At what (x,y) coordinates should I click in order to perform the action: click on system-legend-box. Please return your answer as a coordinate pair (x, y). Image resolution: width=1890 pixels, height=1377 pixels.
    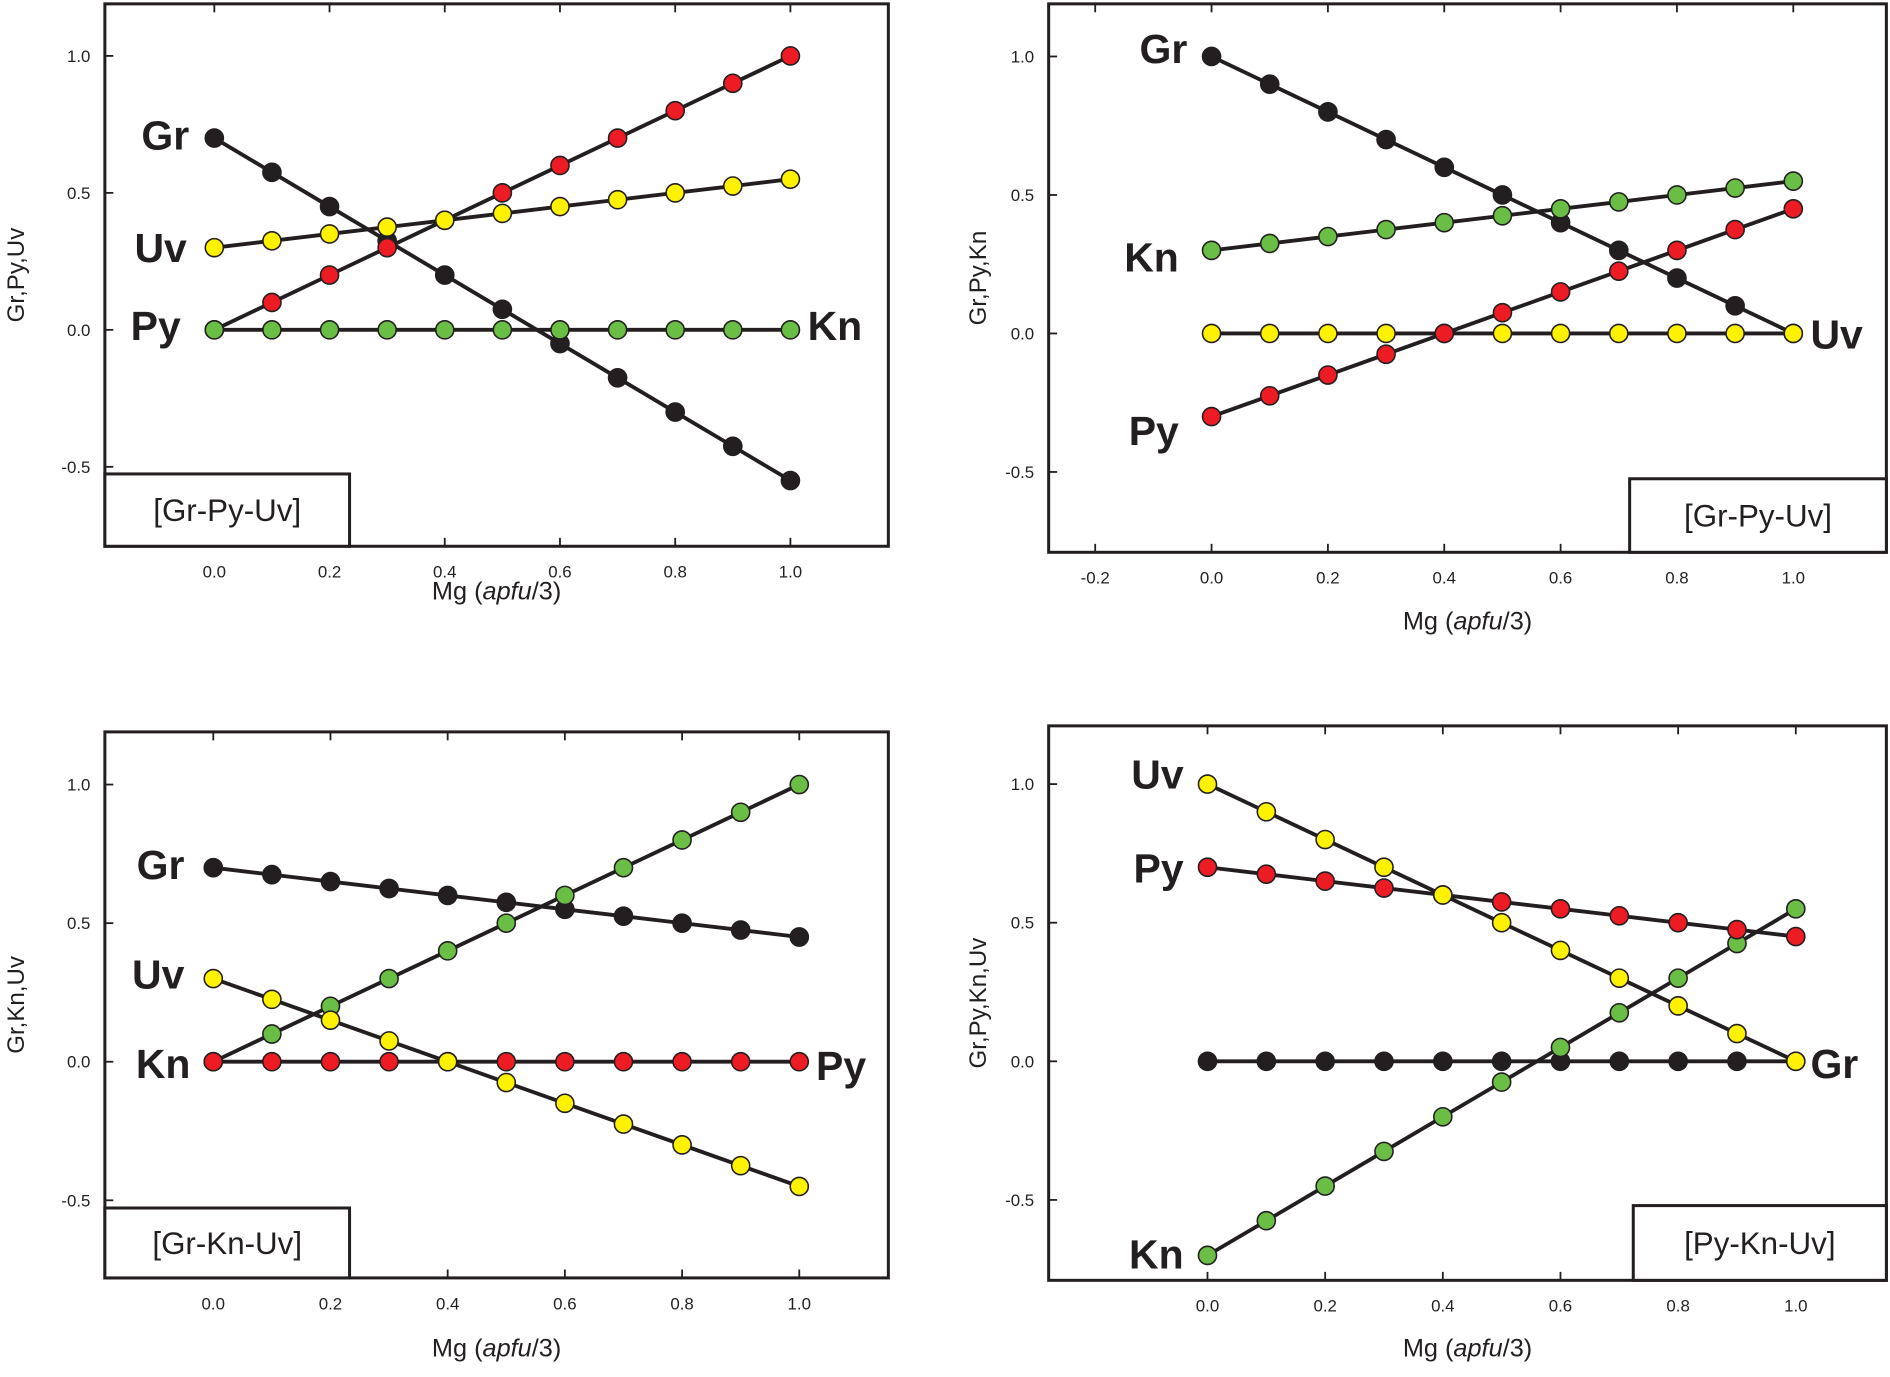
    Looking at the image, I should click on (227, 510).